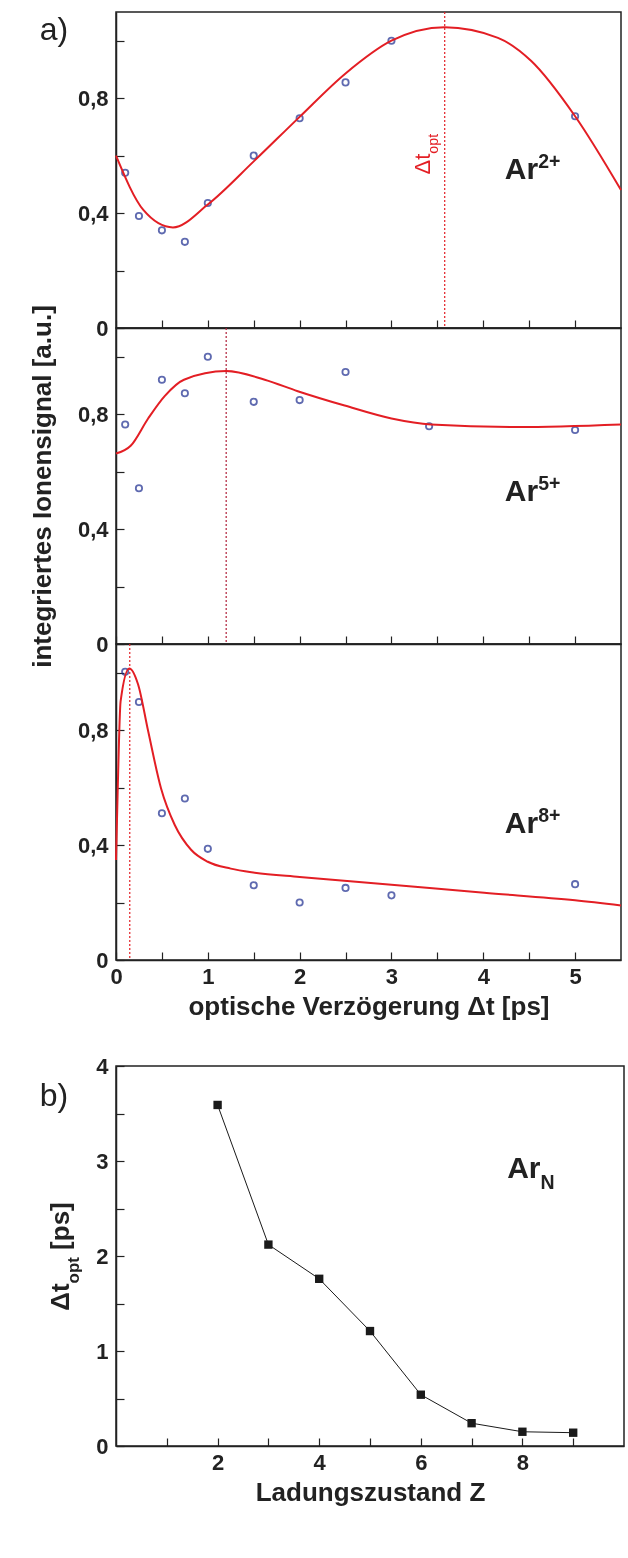 This screenshot has width=628, height=1558. Describe the element at coordinates (531, 1171) in the screenshot. I see `annotation: Ar$_{N}$` at that location.